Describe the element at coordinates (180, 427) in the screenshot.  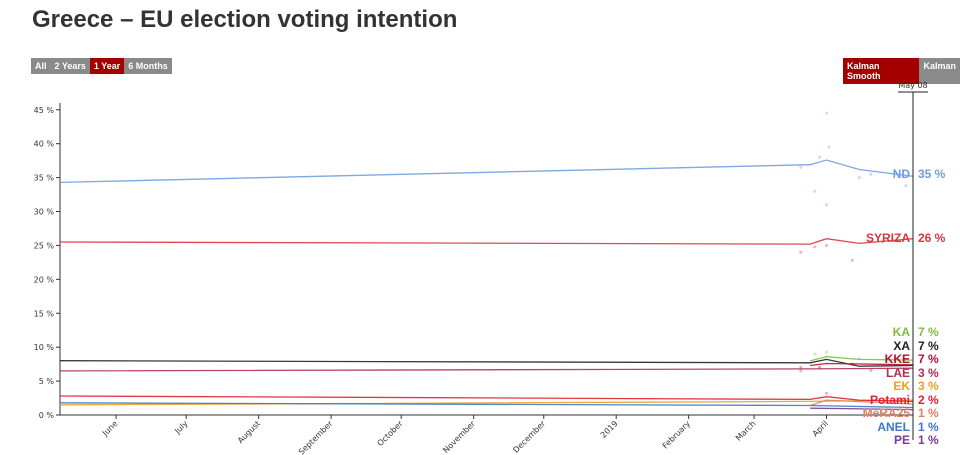
I see `x-tick-label: July` at that location.